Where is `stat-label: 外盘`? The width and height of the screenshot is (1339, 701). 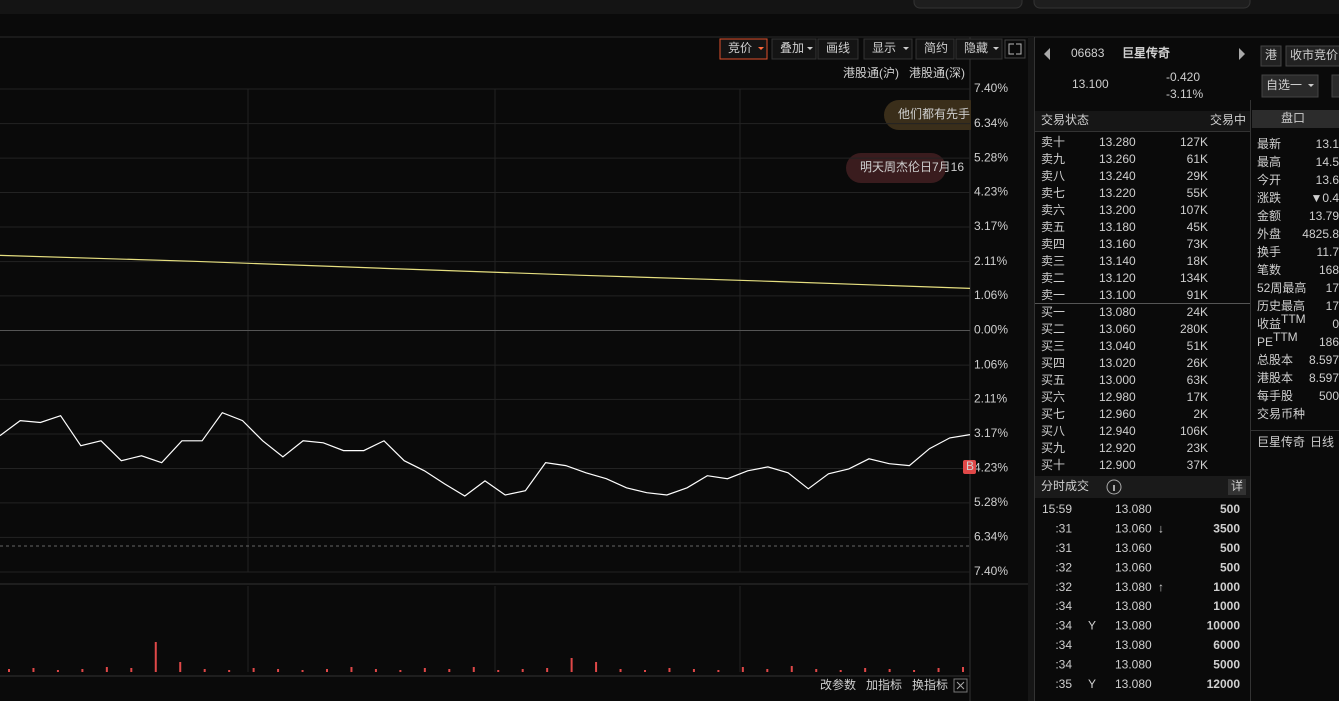
stat-label: 外盘 is located at coordinates (1269, 233).